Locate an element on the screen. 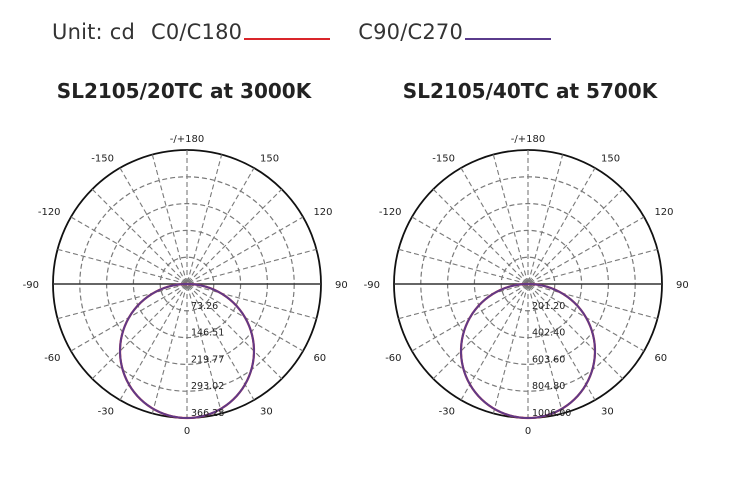 The height and width of the screenshot is (486, 732). angle-tick-label-left: -/+180 is located at coordinates (187, 139).